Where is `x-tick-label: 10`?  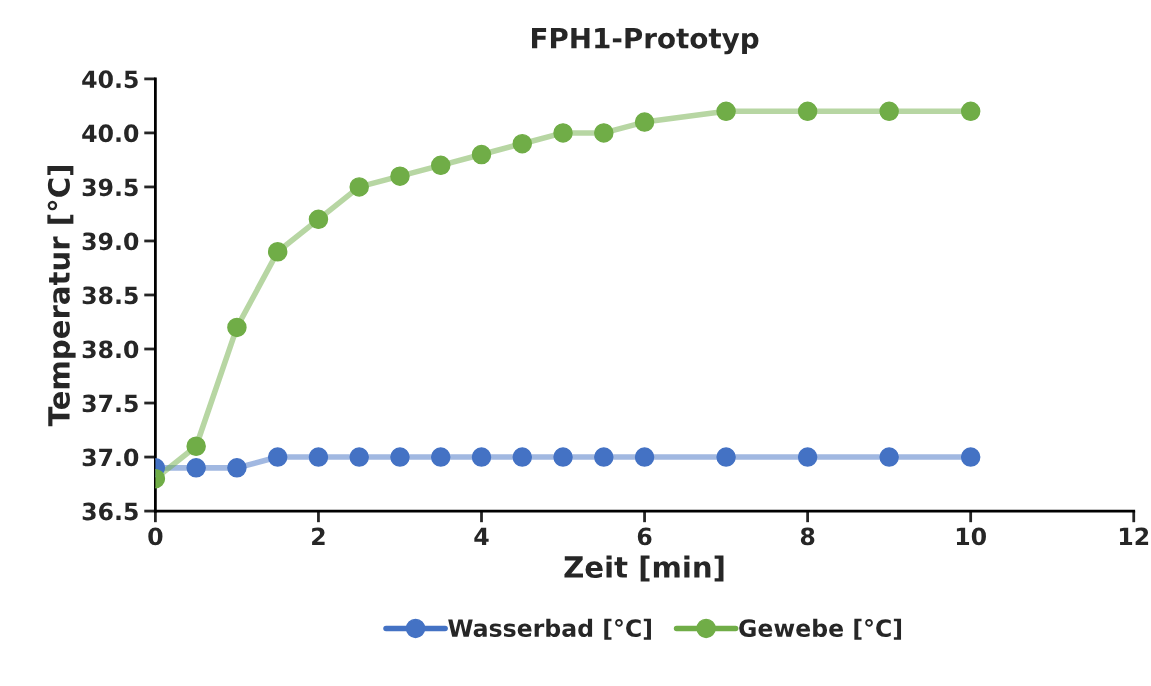
x-tick-label: 10 is located at coordinates (971, 536).